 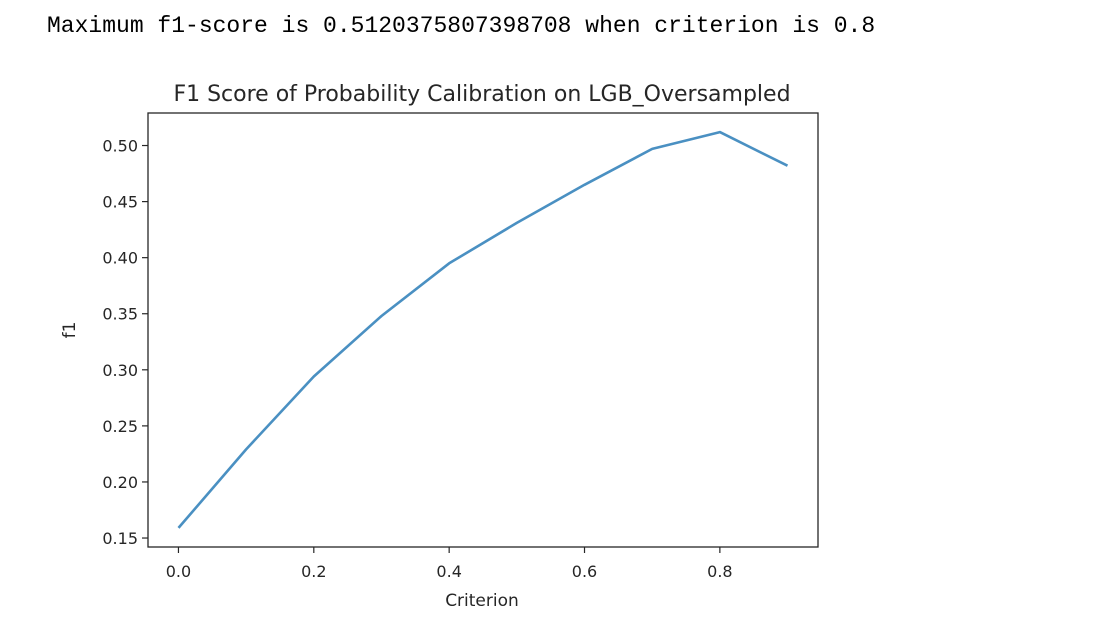 I want to click on x-tick-label: 0.4, so click(x=448, y=571).